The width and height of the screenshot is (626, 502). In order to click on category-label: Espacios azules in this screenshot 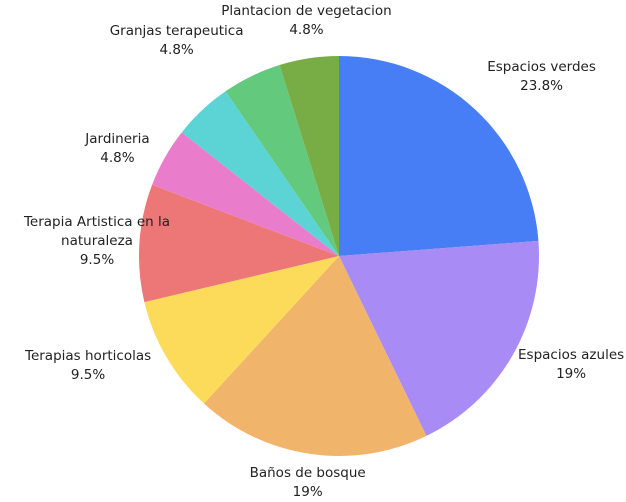, I will do `click(571, 354)`.